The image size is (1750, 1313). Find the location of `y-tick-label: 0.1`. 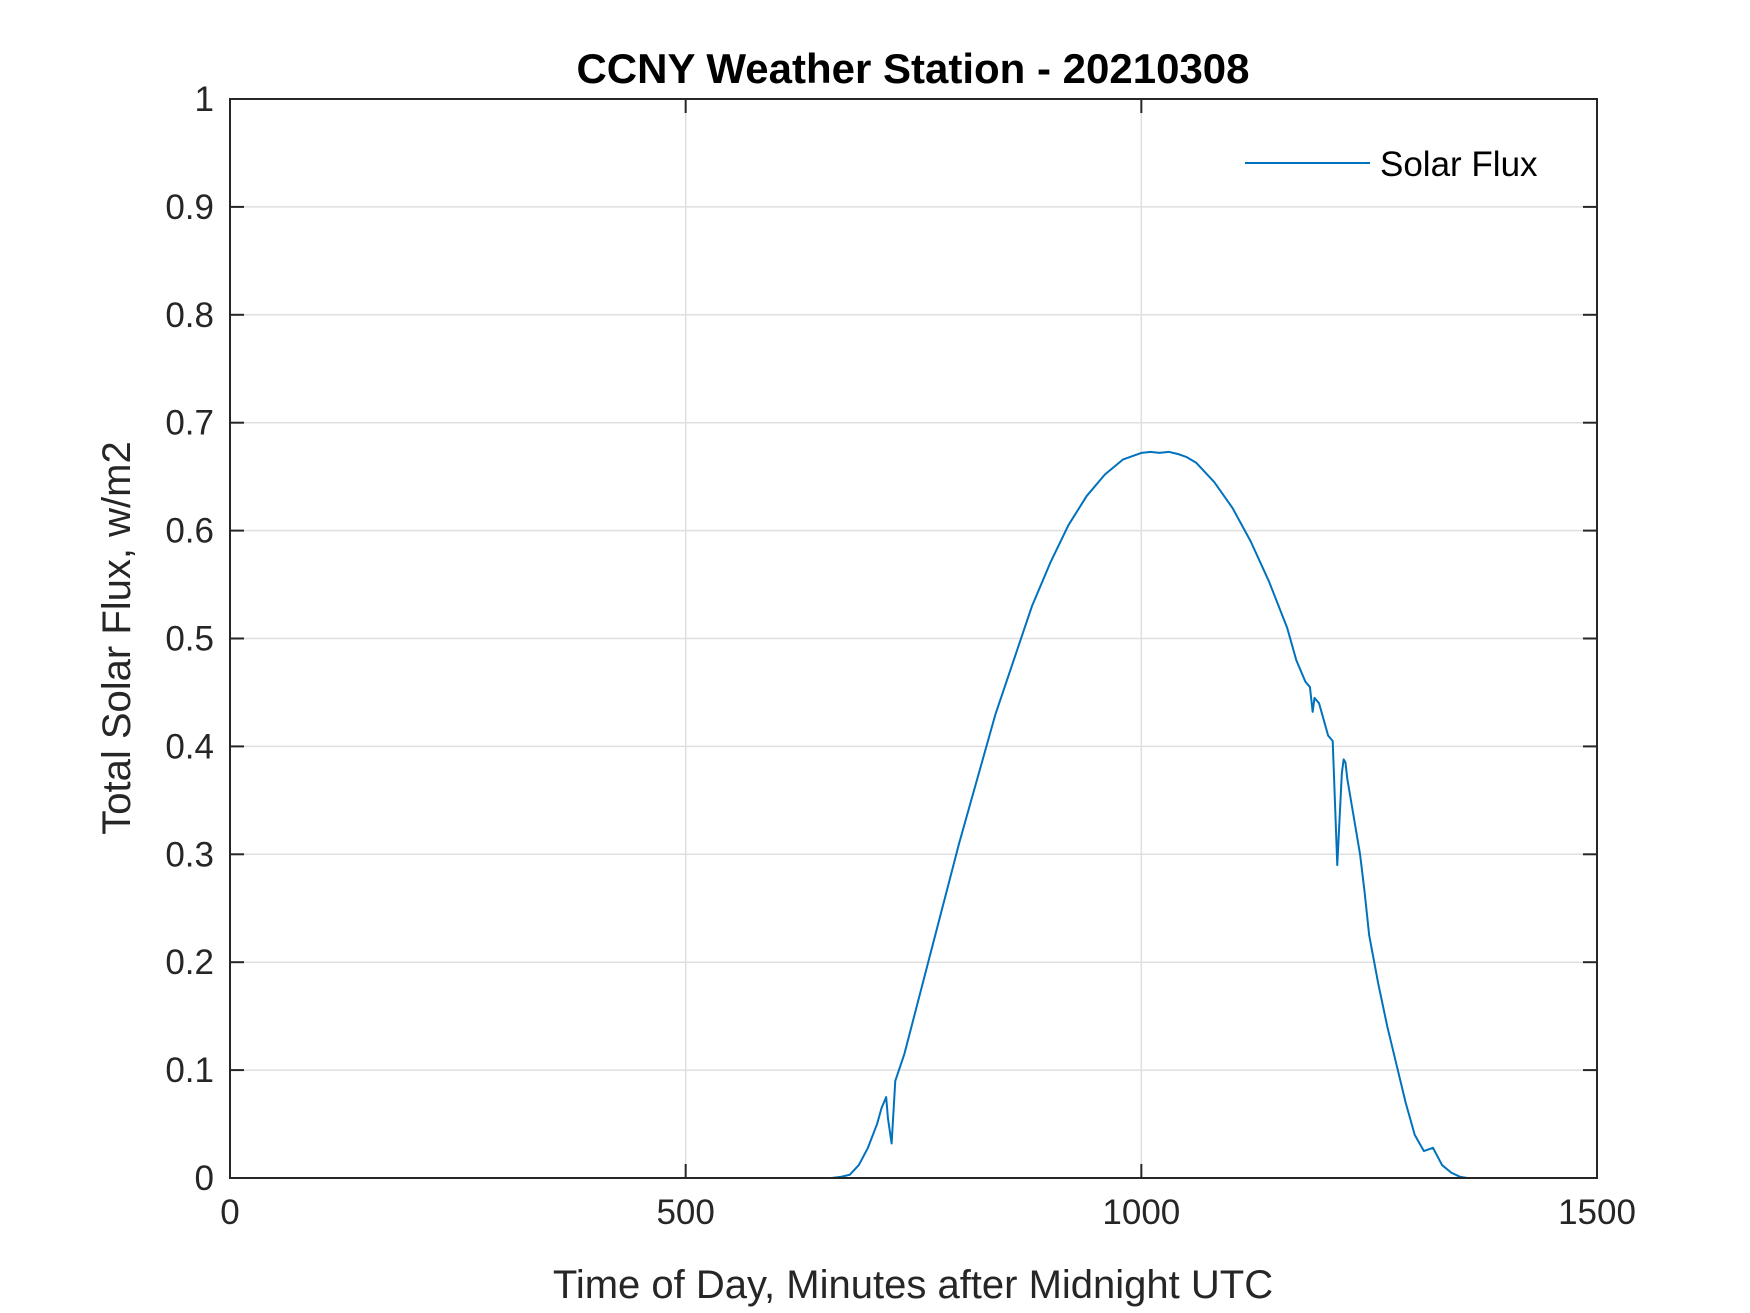

y-tick-label: 0.1 is located at coordinates (189, 1070).